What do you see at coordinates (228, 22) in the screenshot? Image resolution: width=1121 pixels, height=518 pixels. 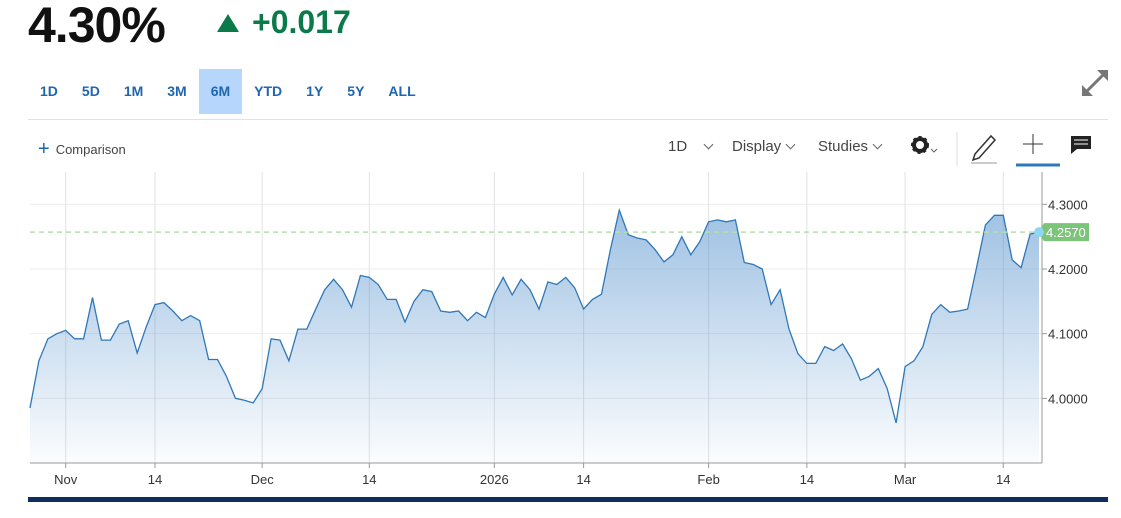 I see `up-arrow` at bounding box center [228, 22].